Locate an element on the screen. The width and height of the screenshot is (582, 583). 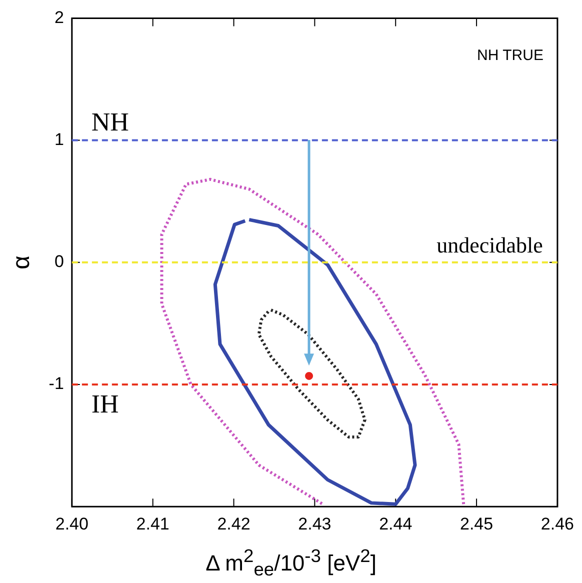
y-tick-label: -1 is located at coordinates (56, 384).